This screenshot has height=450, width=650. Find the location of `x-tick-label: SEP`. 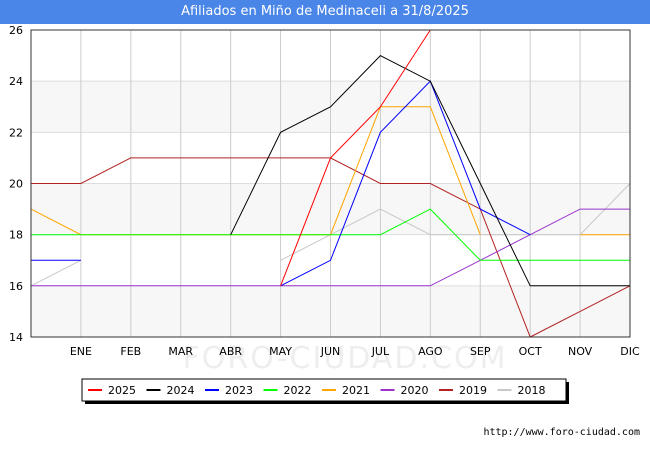

x-tick-label: SEP is located at coordinates (480, 351).